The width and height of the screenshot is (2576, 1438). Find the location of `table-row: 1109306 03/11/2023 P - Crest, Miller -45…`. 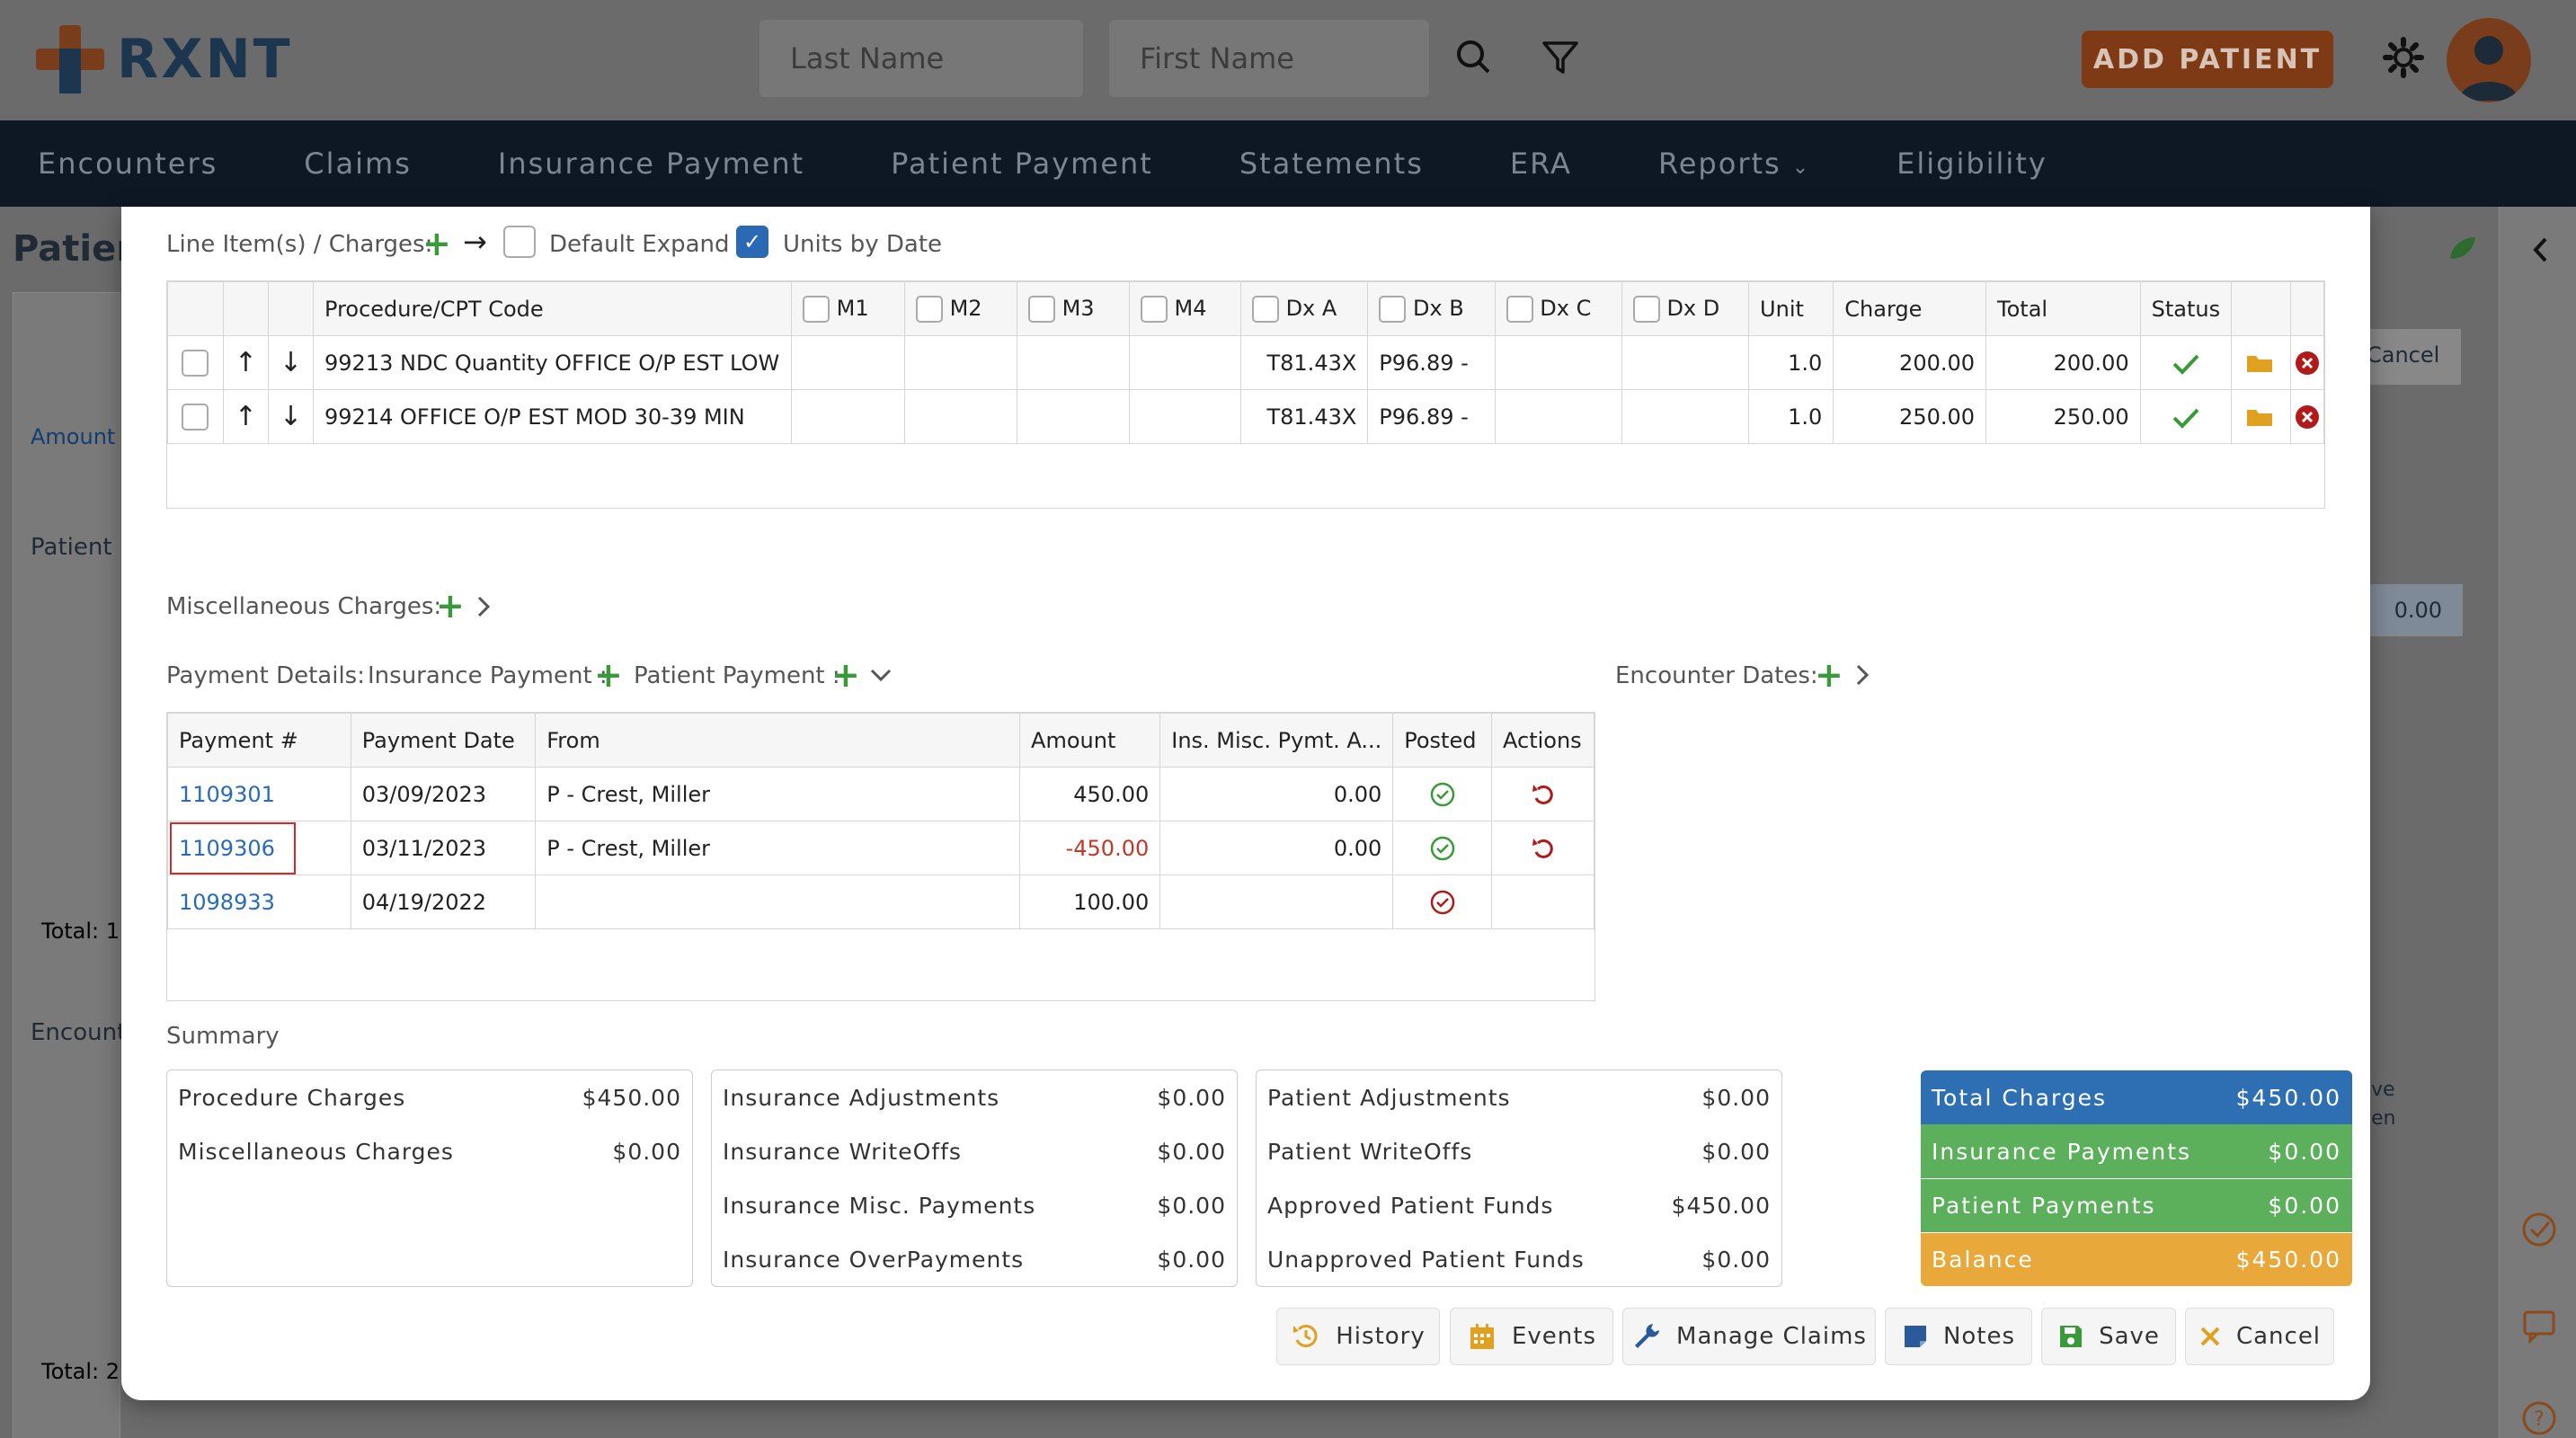

table-row: 1109306 03/11/2023 P - Crest, Miller -45… is located at coordinates (880, 848).